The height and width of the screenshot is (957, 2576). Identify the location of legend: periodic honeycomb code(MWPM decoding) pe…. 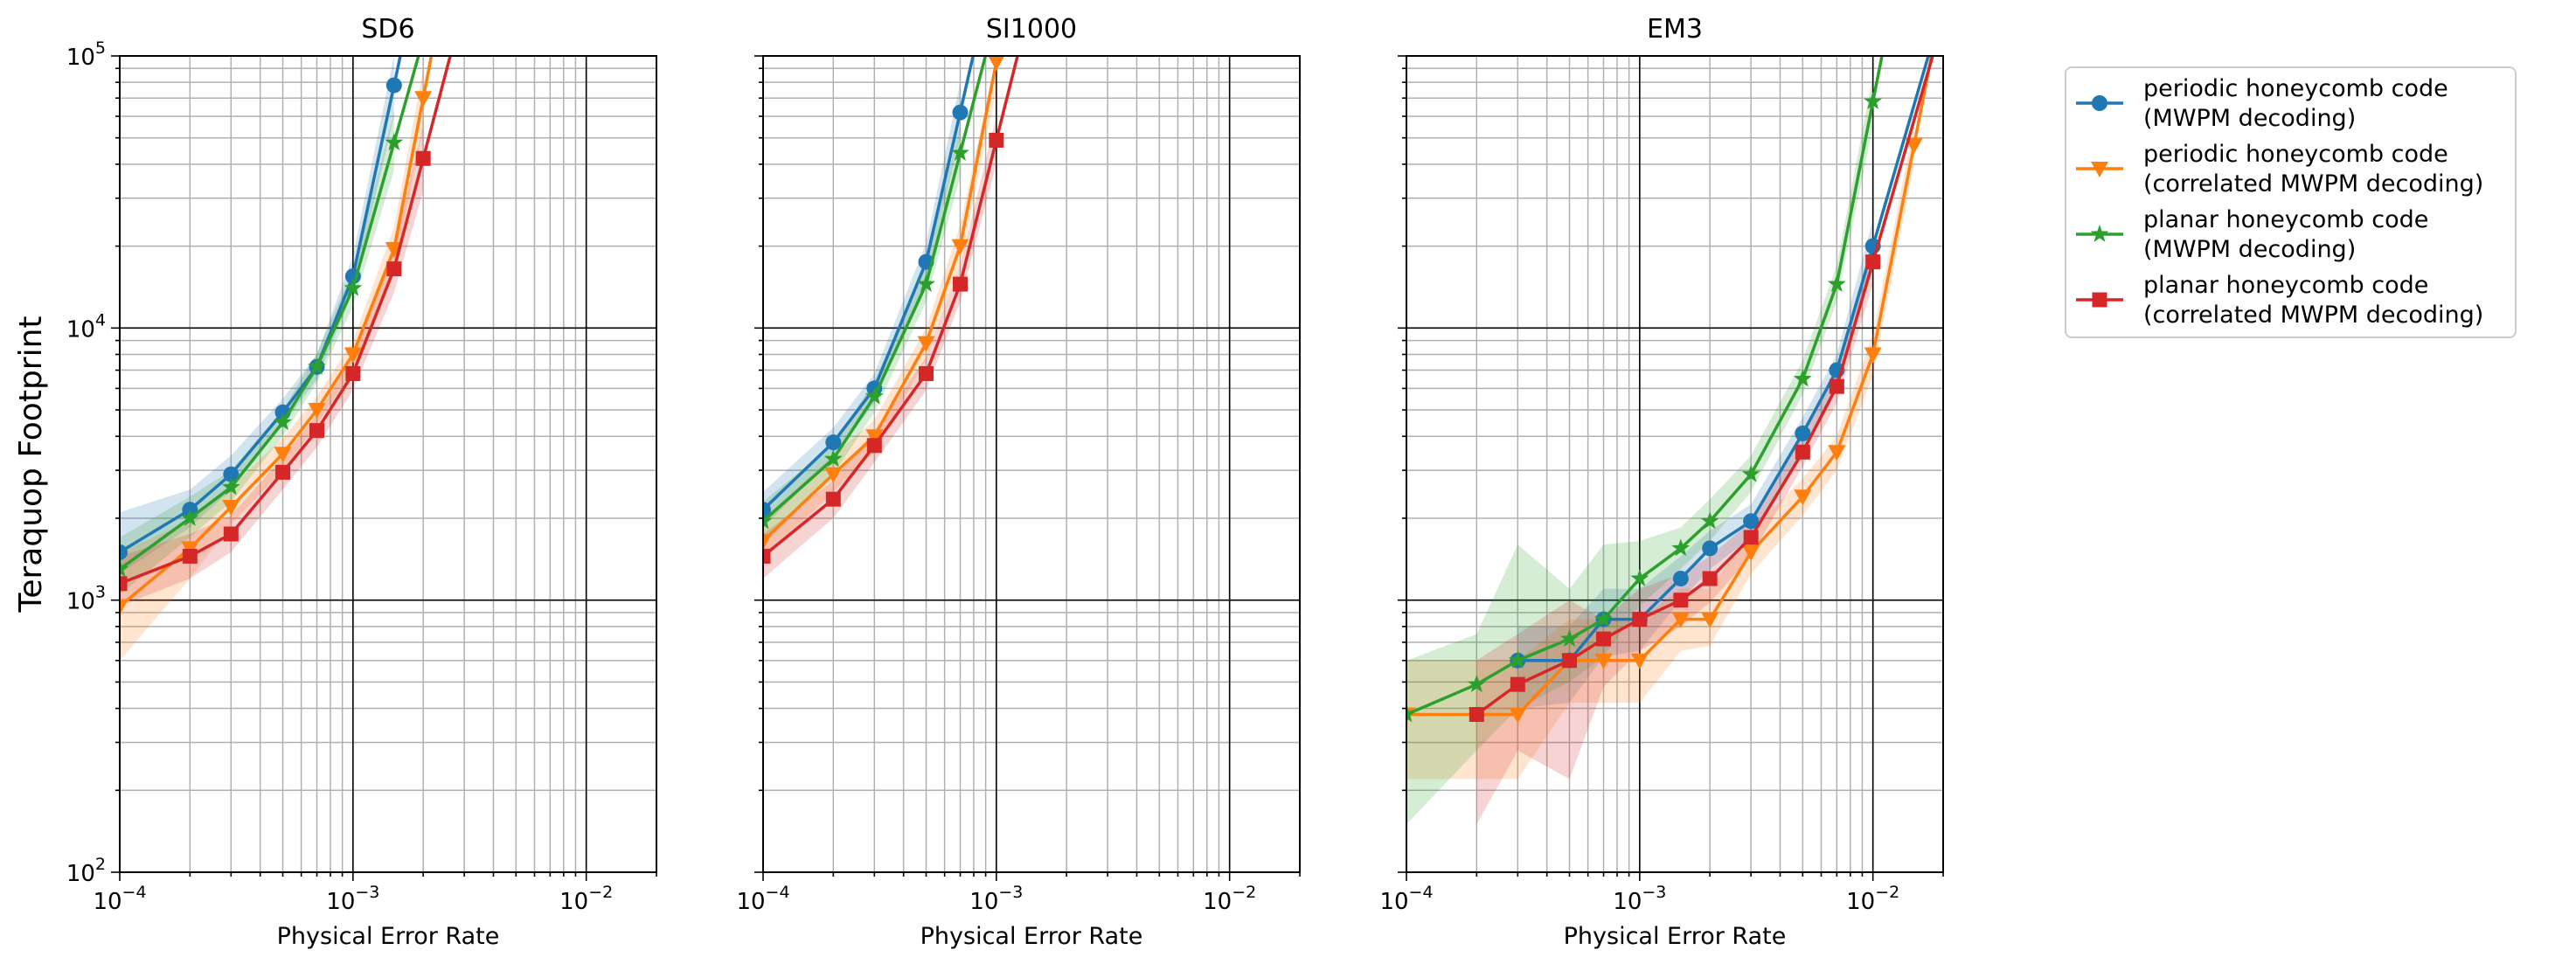
(2291, 202).